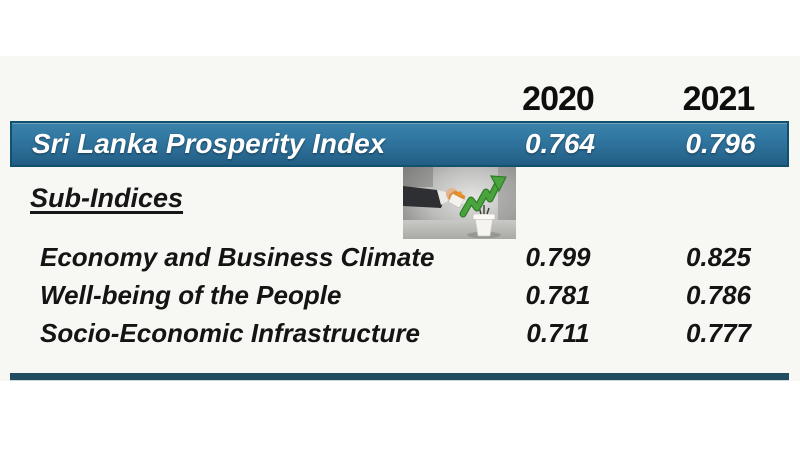 The width and height of the screenshot is (800, 450). I want to click on main-index-row: Sri Lanka Prosperity Index 0.764 0.796, so click(399, 144).